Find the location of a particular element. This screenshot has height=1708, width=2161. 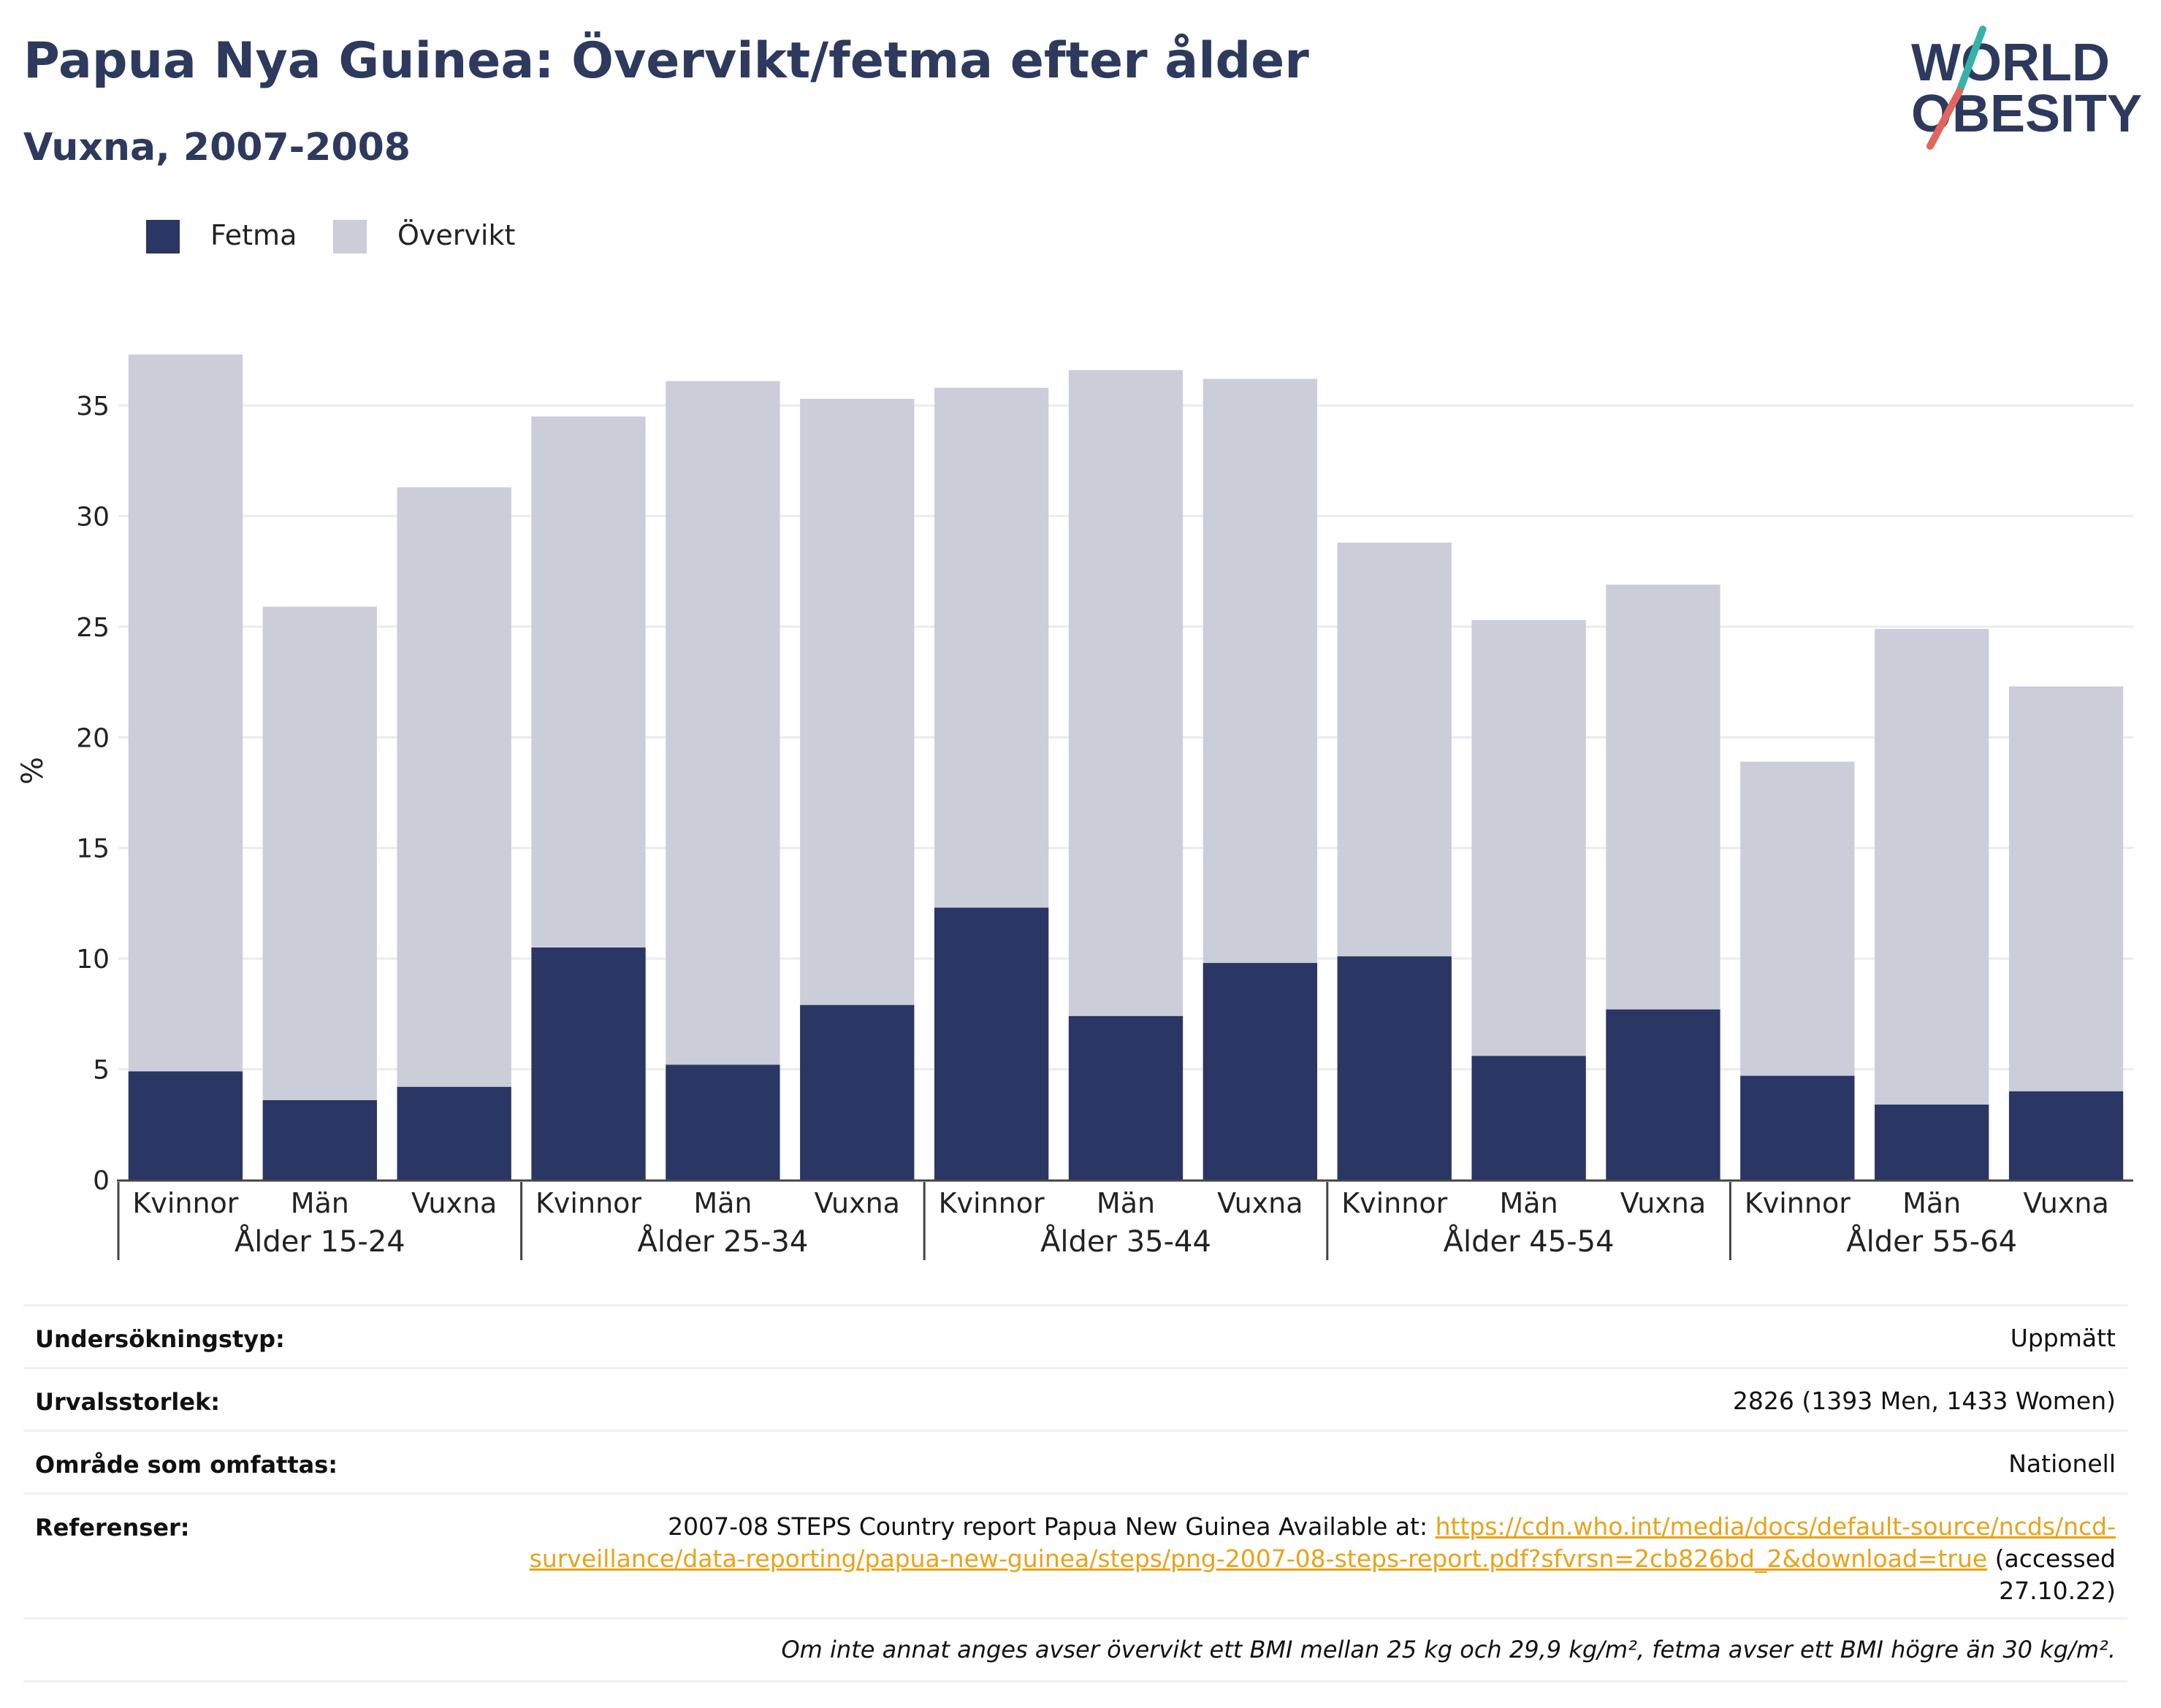

references-accessed-date: 27.10.22) is located at coordinates (2057, 1591).